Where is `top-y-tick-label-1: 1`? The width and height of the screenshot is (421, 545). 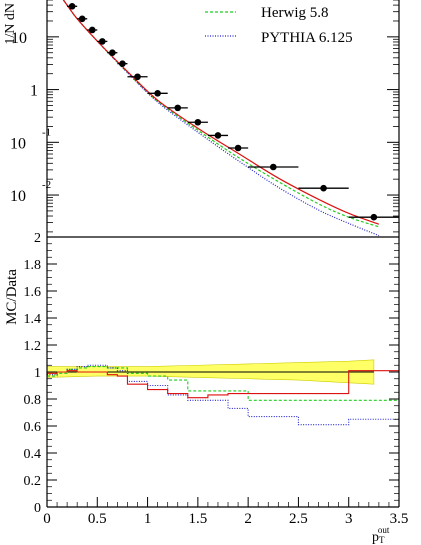 top-y-tick-label-1: 1 is located at coordinates (34, 91).